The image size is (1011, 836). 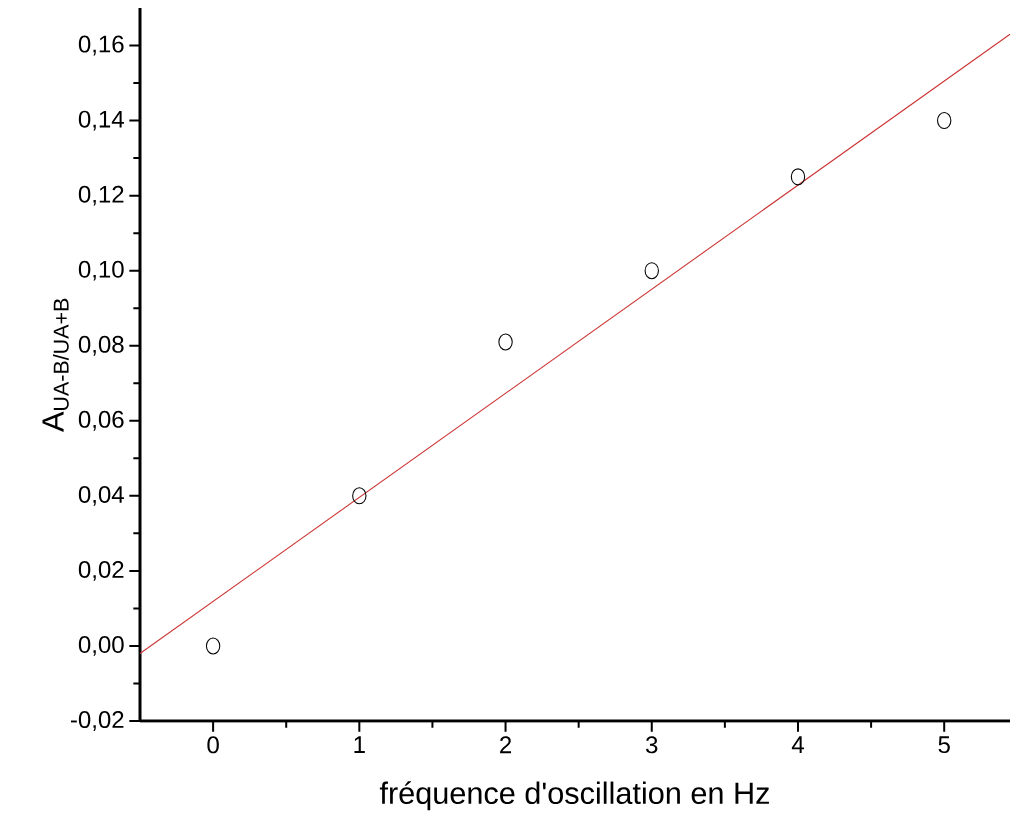 What do you see at coordinates (101, 570) in the screenshot?
I see `y-tick-label: 0,02` at bounding box center [101, 570].